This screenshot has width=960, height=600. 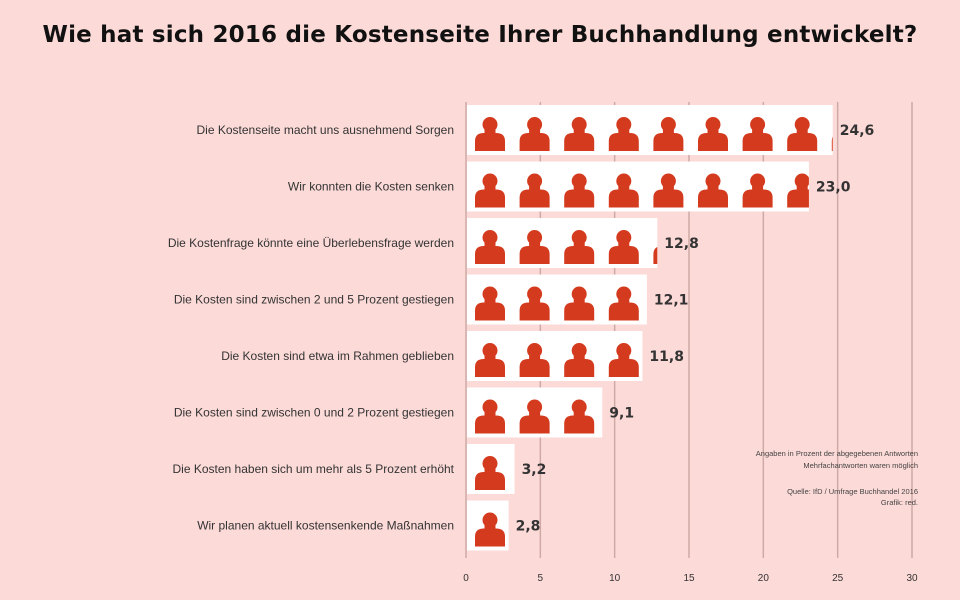 What do you see at coordinates (666, 357) in the screenshot?
I see `value-label: 11,8` at bounding box center [666, 357].